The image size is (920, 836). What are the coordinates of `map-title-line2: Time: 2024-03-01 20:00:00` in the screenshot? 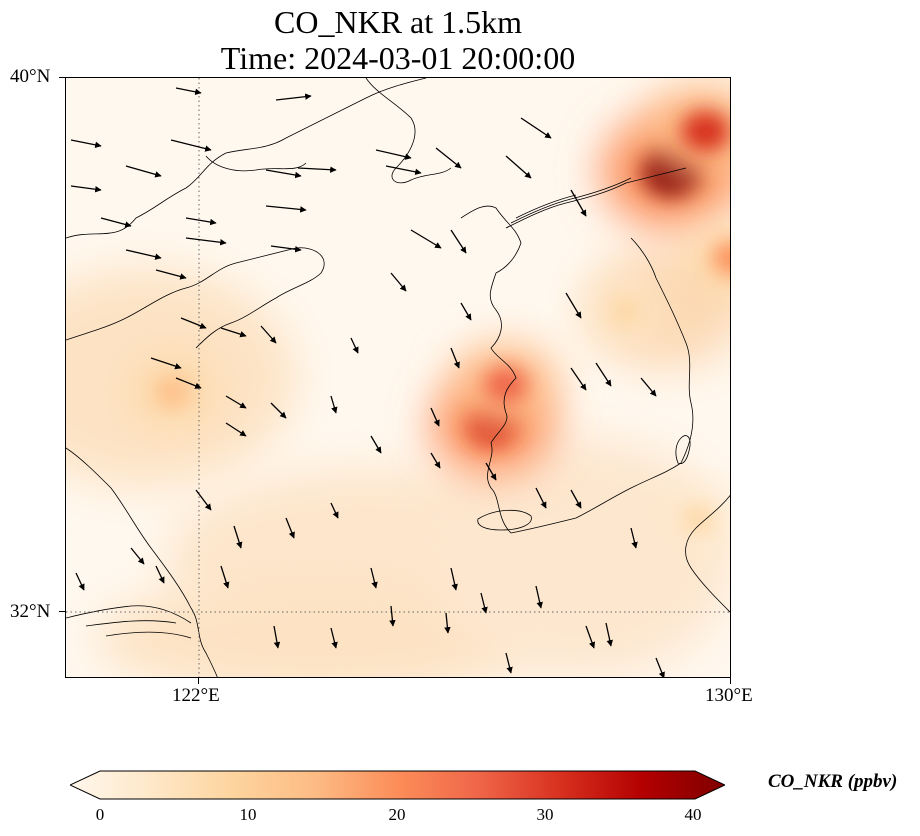 It's located at (398, 58).